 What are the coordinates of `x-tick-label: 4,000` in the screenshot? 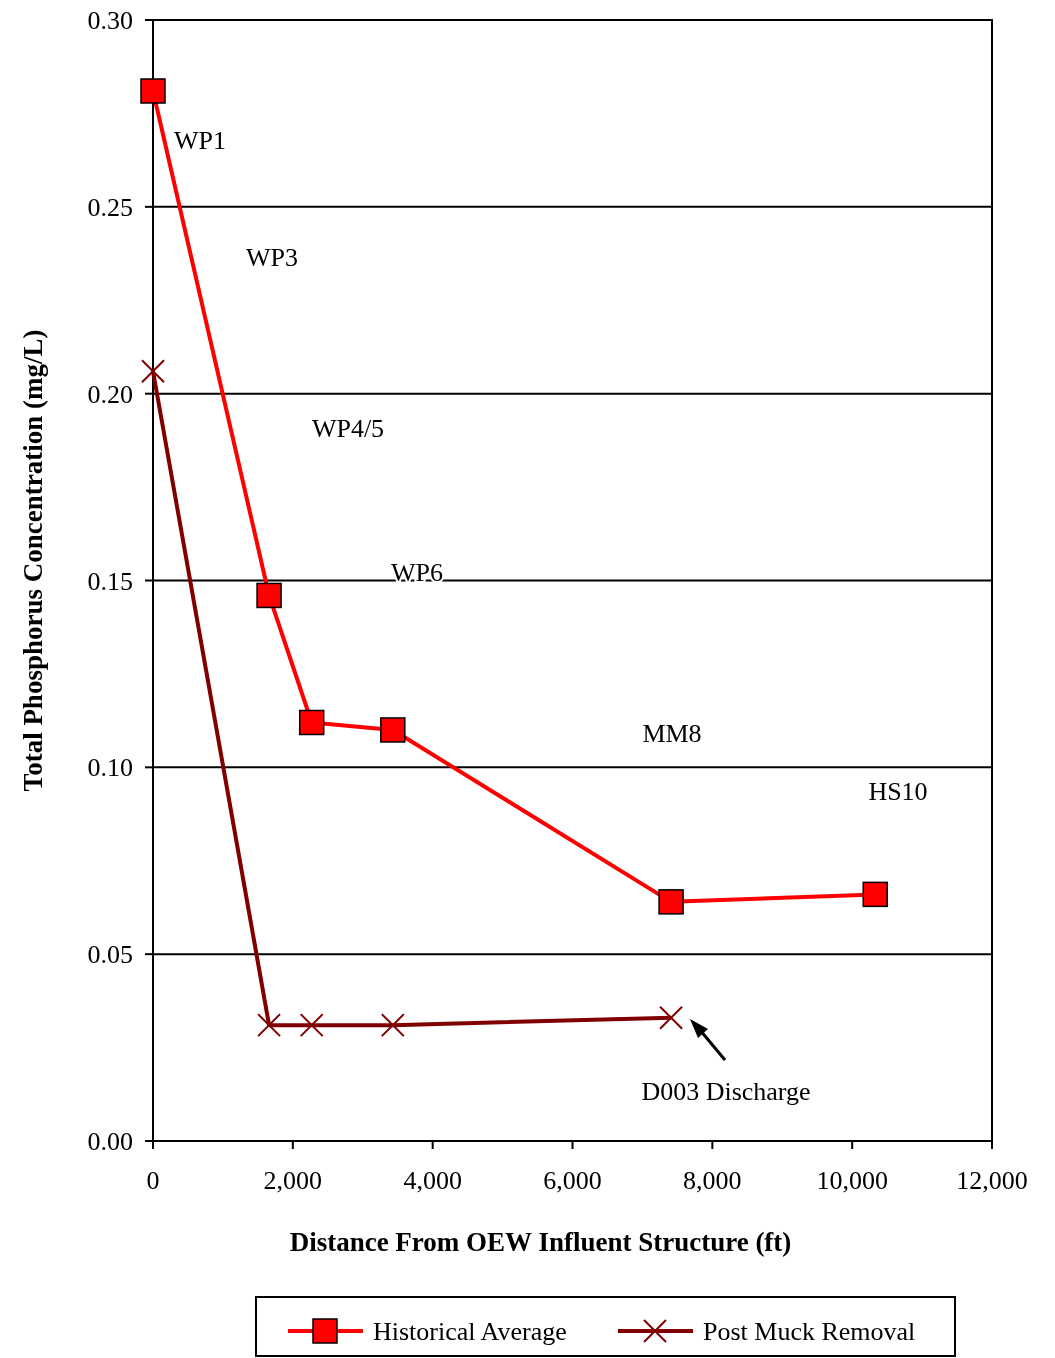 It's located at (432, 1180).